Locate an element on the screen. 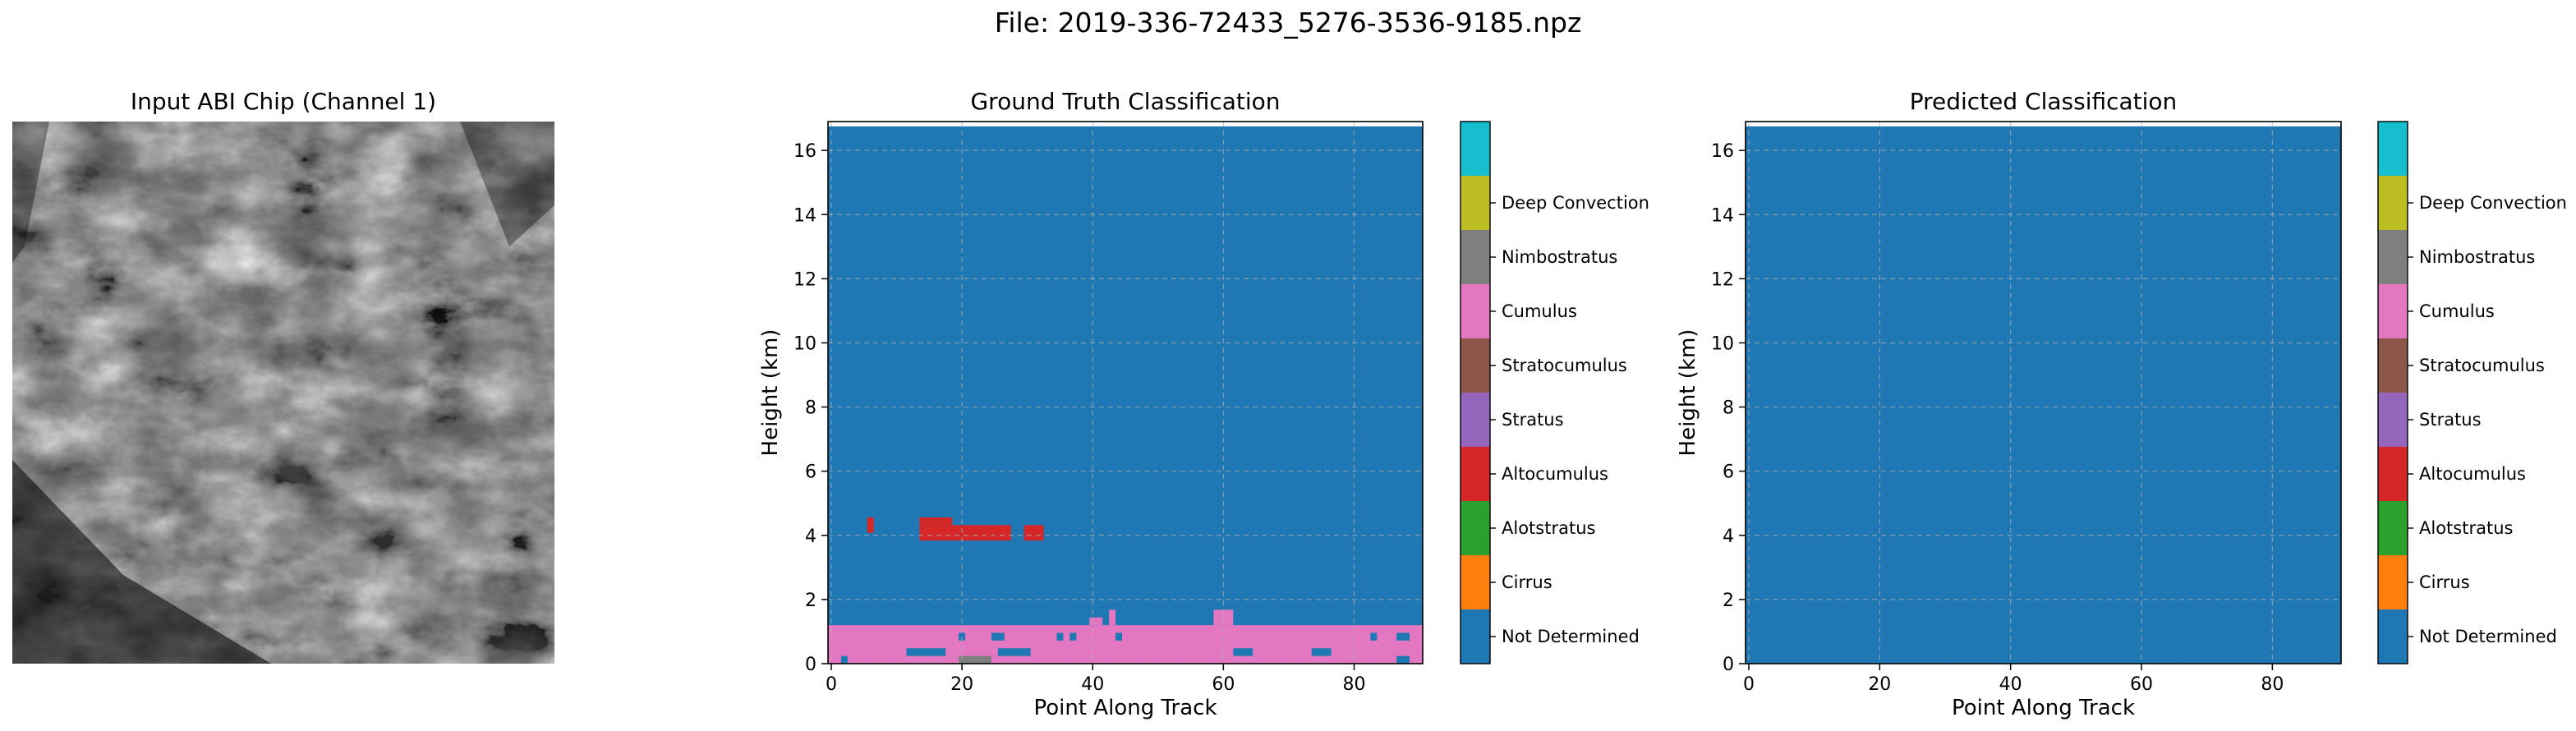 The image size is (2576, 731). panel-title: Ground Truth Classification is located at coordinates (1125, 101).